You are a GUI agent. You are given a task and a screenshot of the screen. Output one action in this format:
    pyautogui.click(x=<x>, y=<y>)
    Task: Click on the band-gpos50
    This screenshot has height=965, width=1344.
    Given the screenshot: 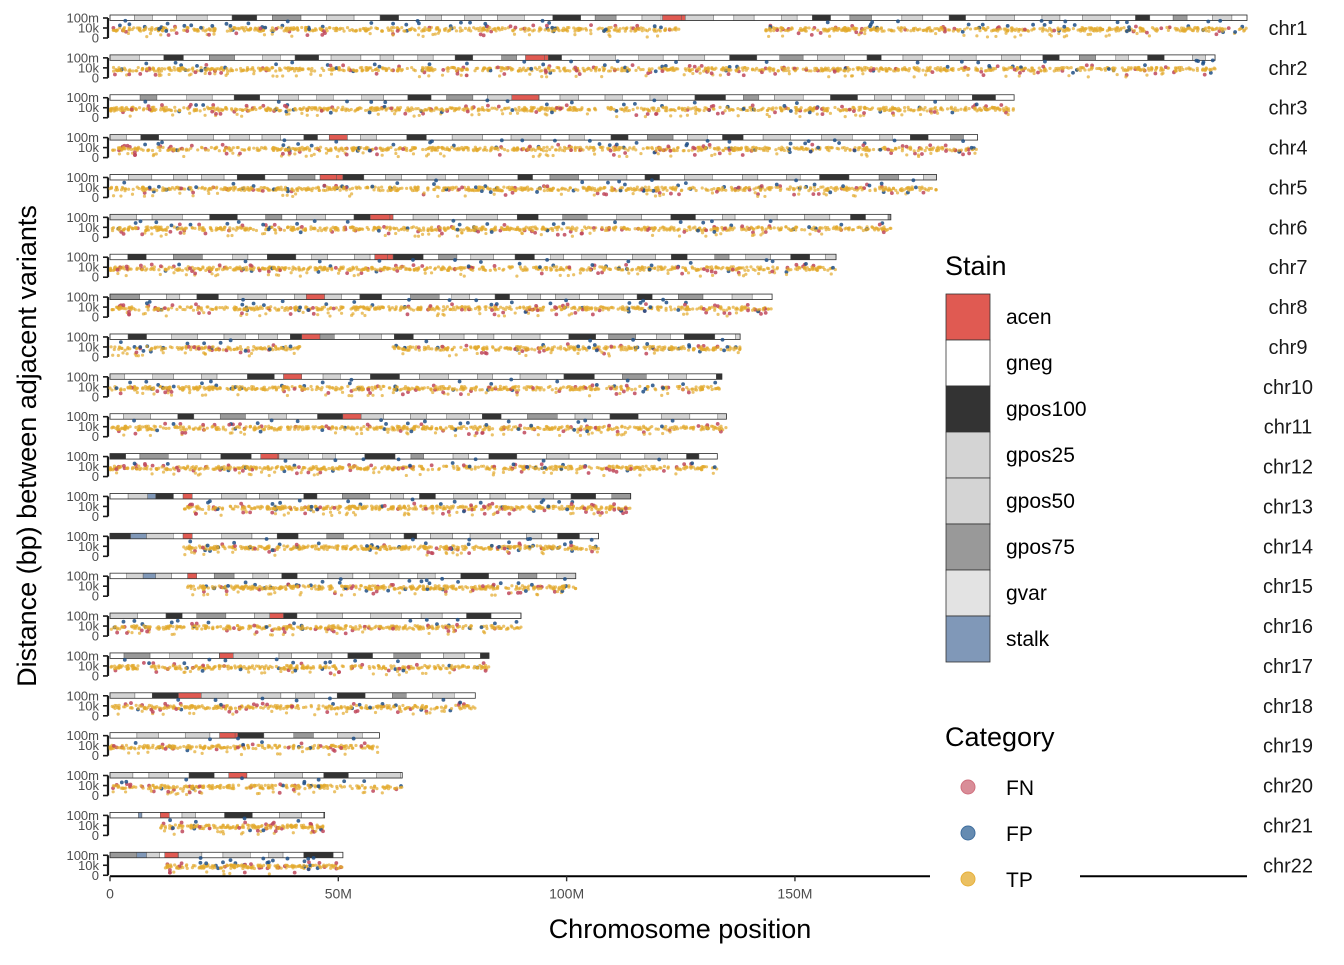 What is the action you would take?
    pyautogui.click(x=271, y=138)
    